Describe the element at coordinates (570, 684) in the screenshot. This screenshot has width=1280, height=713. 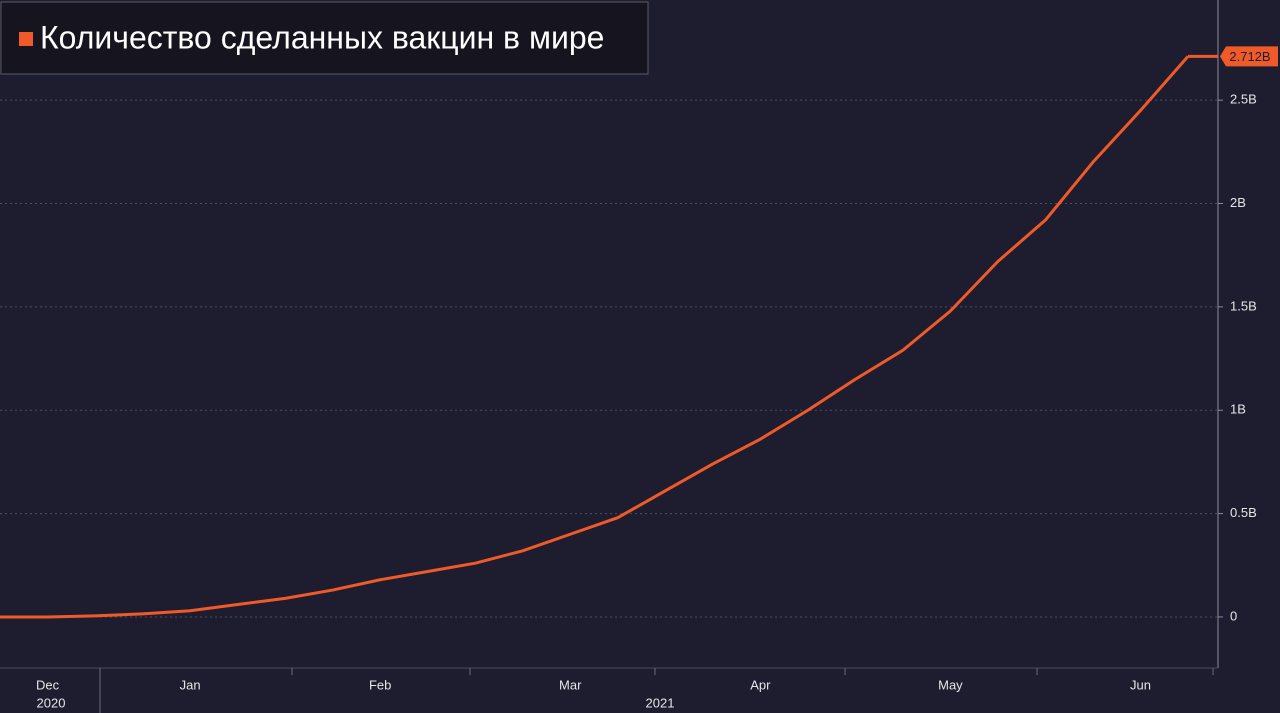
I see `x-tick-label: Mar` at that location.